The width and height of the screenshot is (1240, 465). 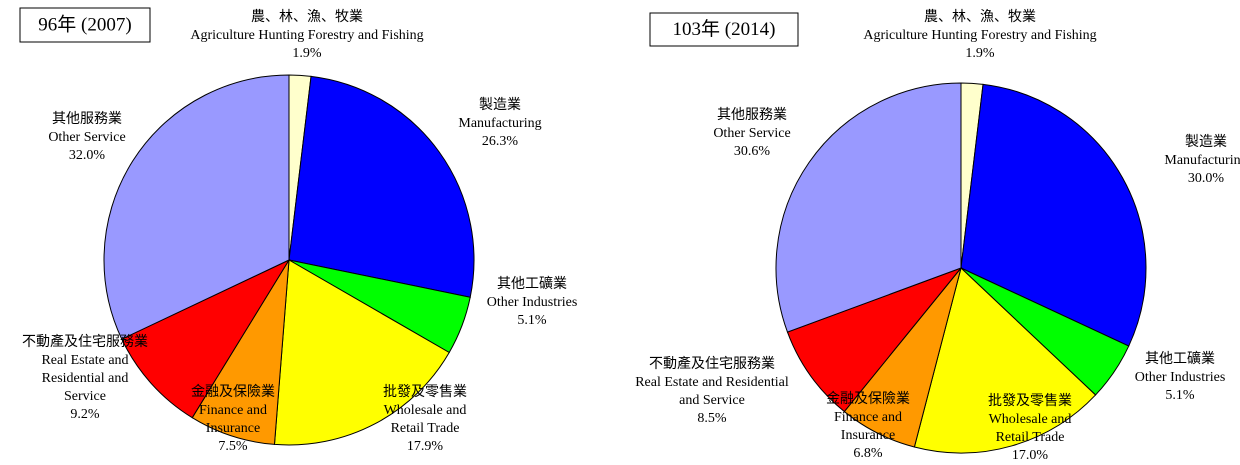 I want to click on value-label: 8.5%, so click(x=712, y=418).